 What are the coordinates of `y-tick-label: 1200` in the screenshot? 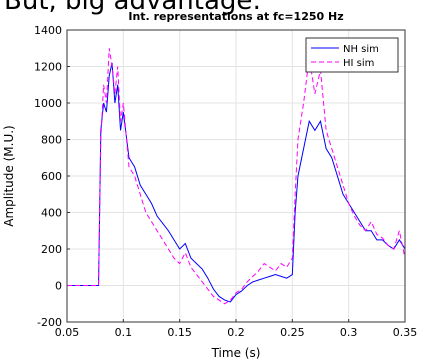 It's located at (48, 67).